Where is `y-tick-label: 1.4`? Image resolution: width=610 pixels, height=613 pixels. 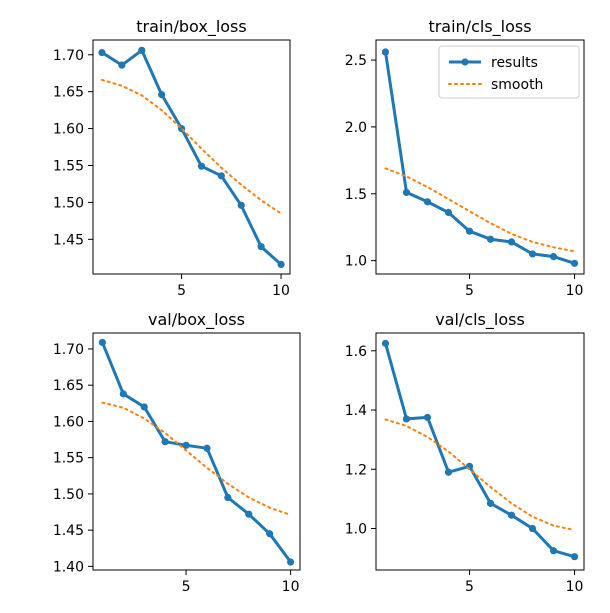 y-tick-label: 1.4 is located at coordinates (356, 411).